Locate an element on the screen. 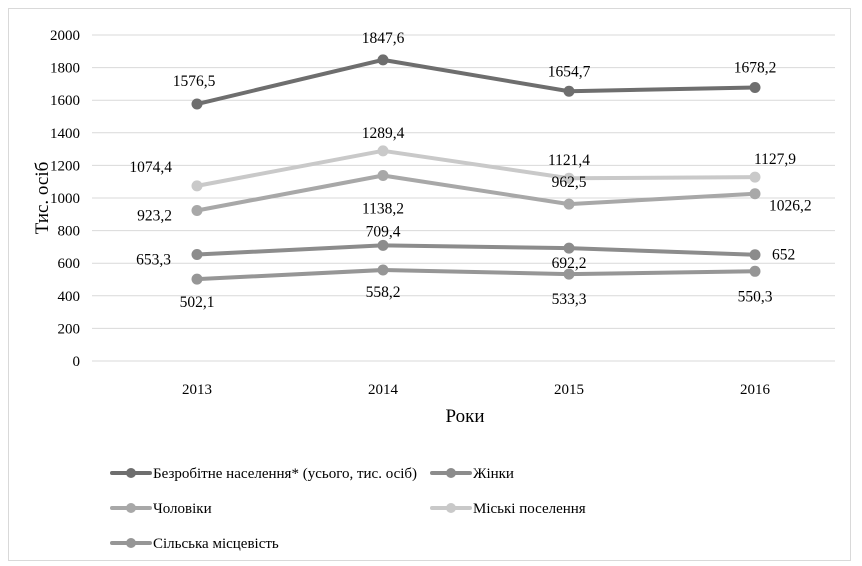 The height and width of the screenshot is (566, 862). y-tick-label: 200 is located at coordinates (69, 329).